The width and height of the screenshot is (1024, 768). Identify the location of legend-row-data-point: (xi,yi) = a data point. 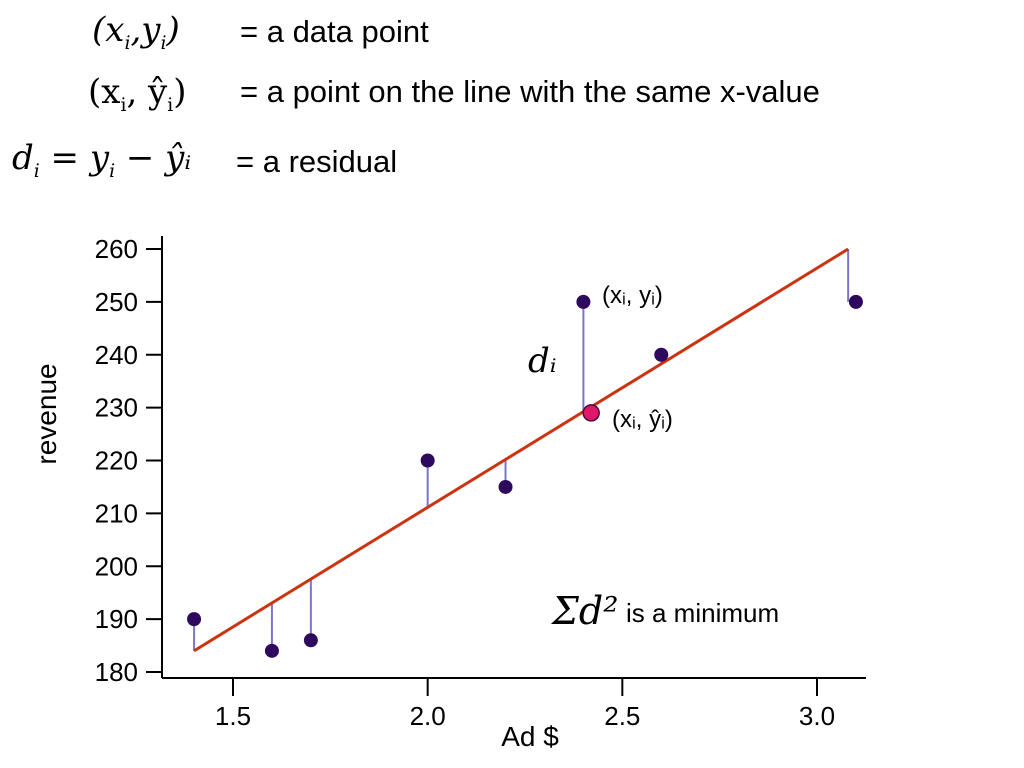
(512, 32).